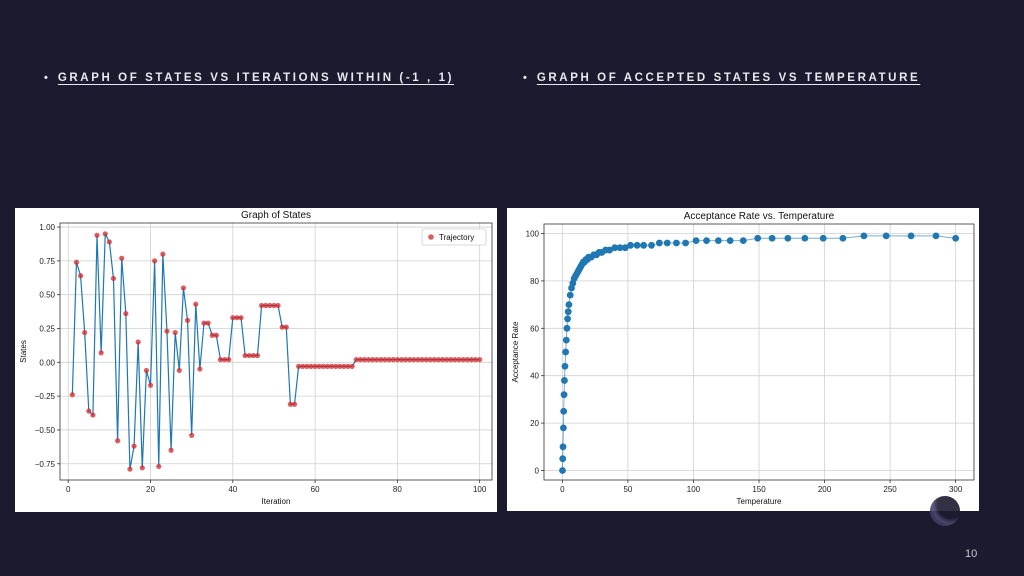 The width and height of the screenshot is (1024, 576). I want to click on x-tick-label: 300, so click(956, 489).